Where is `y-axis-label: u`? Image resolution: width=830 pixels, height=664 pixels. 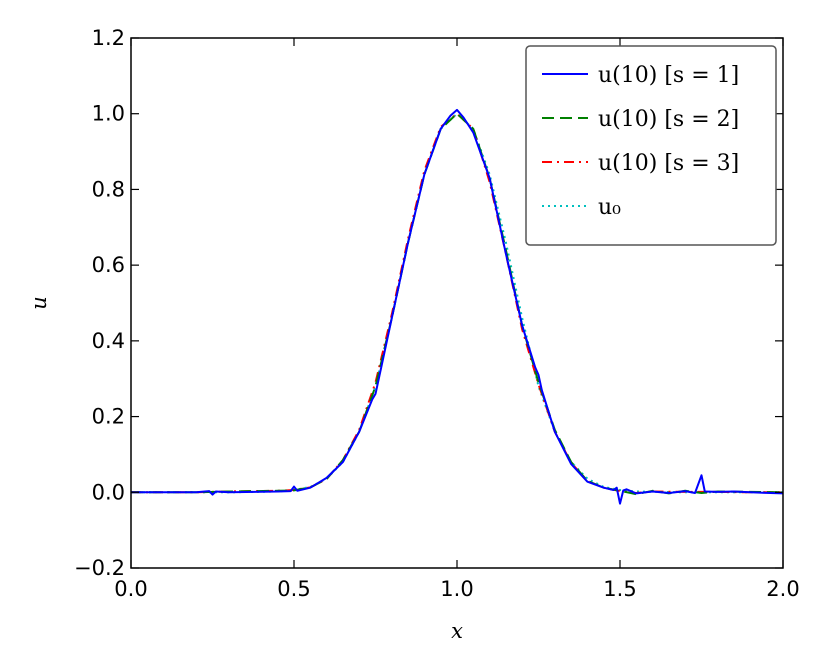 y-axis-label: u is located at coordinates (39, 303).